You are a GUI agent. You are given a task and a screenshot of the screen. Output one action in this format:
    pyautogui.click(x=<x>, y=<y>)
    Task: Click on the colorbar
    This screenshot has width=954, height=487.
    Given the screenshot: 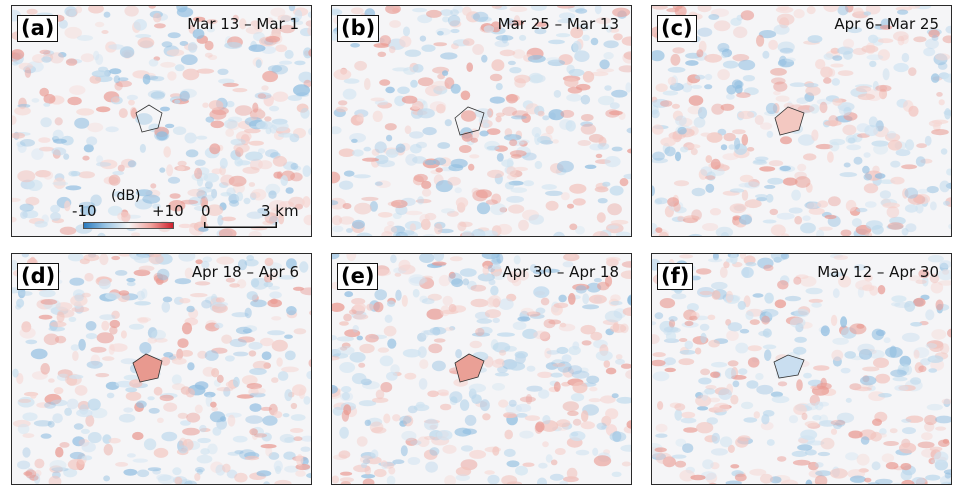 What is the action you would take?
    pyautogui.click(x=128, y=225)
    